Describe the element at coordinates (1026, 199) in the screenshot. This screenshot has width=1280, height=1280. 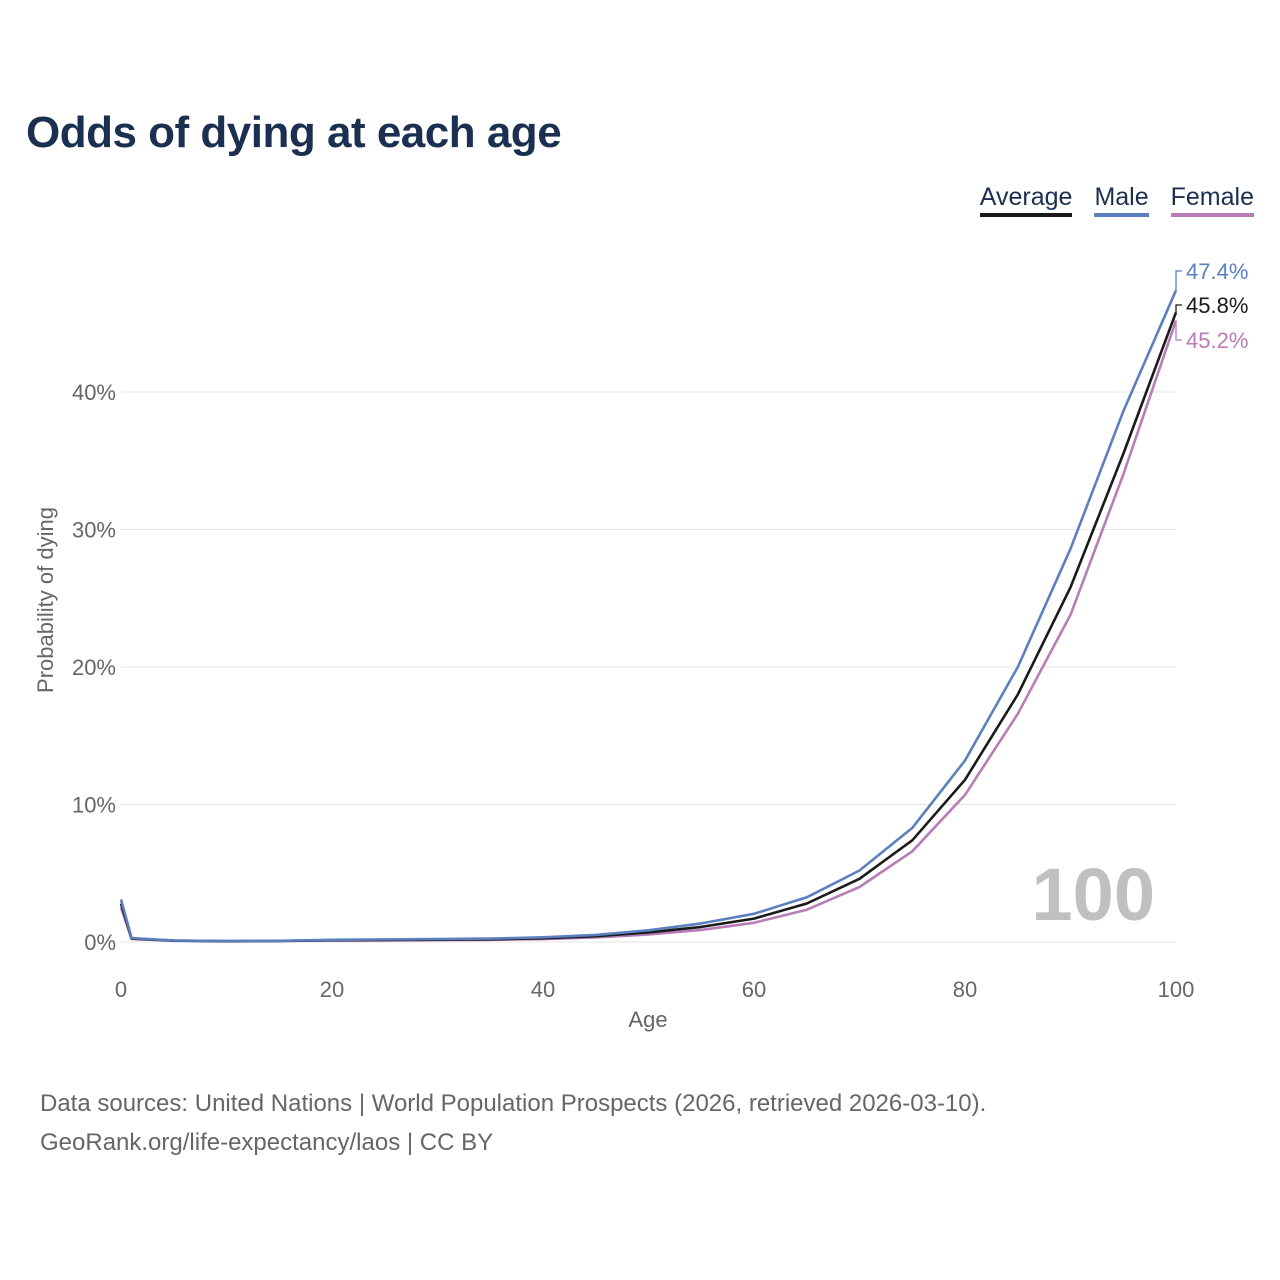
I see `legend-average: Average` at that location.